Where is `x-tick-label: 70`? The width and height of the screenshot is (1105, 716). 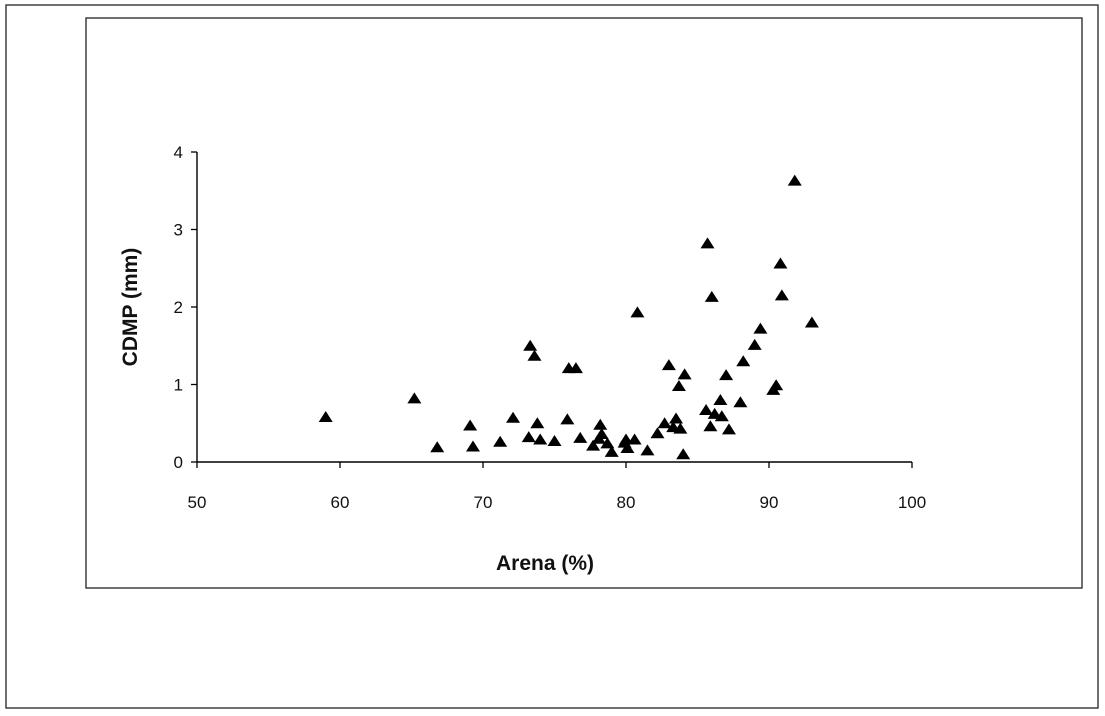 x-tick-label: 70 is located at coordinates (483, 502).